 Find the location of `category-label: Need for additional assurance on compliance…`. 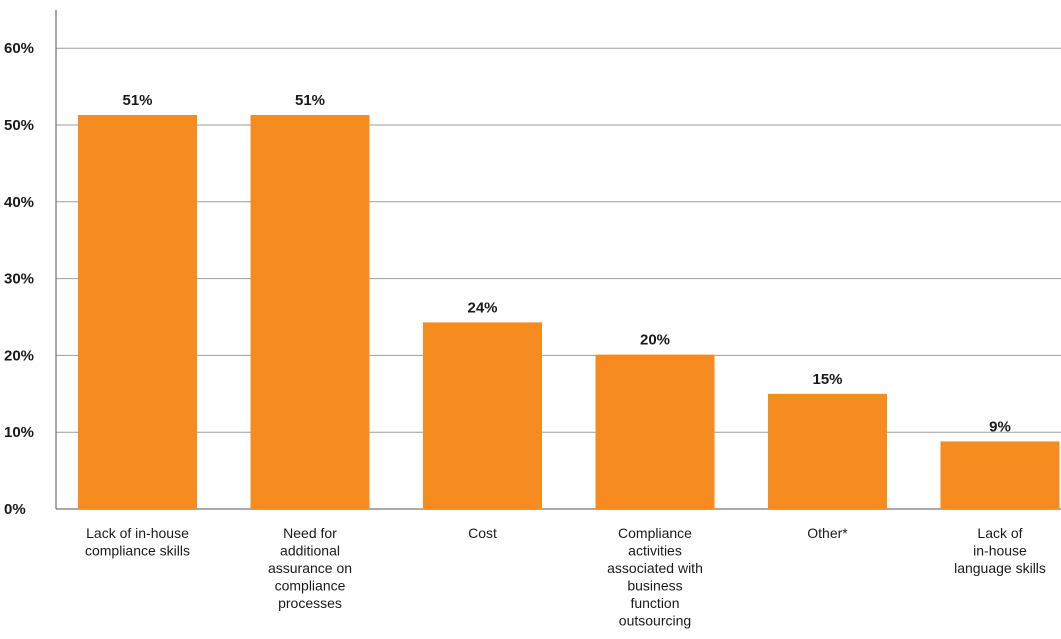

category-label: Need for additional assurance on compliance… is located at coordinates (310, 568).